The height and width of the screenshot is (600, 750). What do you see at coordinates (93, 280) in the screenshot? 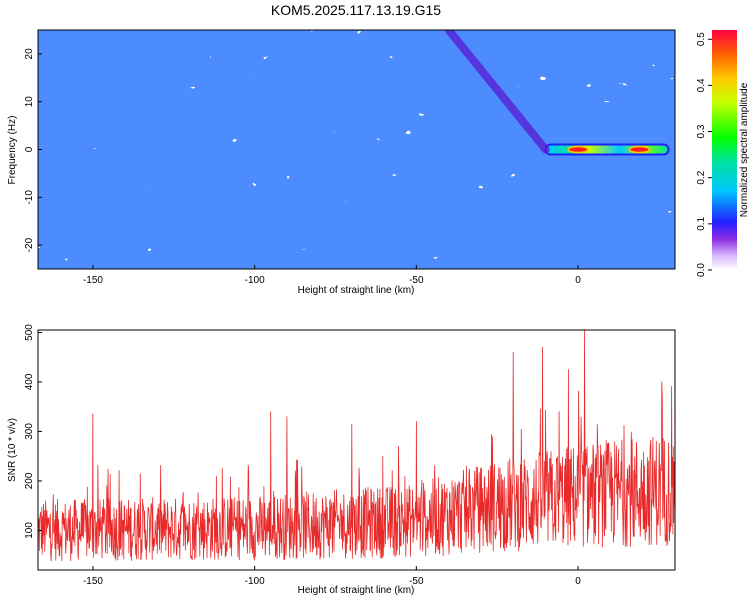
I see `spectrogram-x-tick-label: -150` at bounding box center [93, 280].